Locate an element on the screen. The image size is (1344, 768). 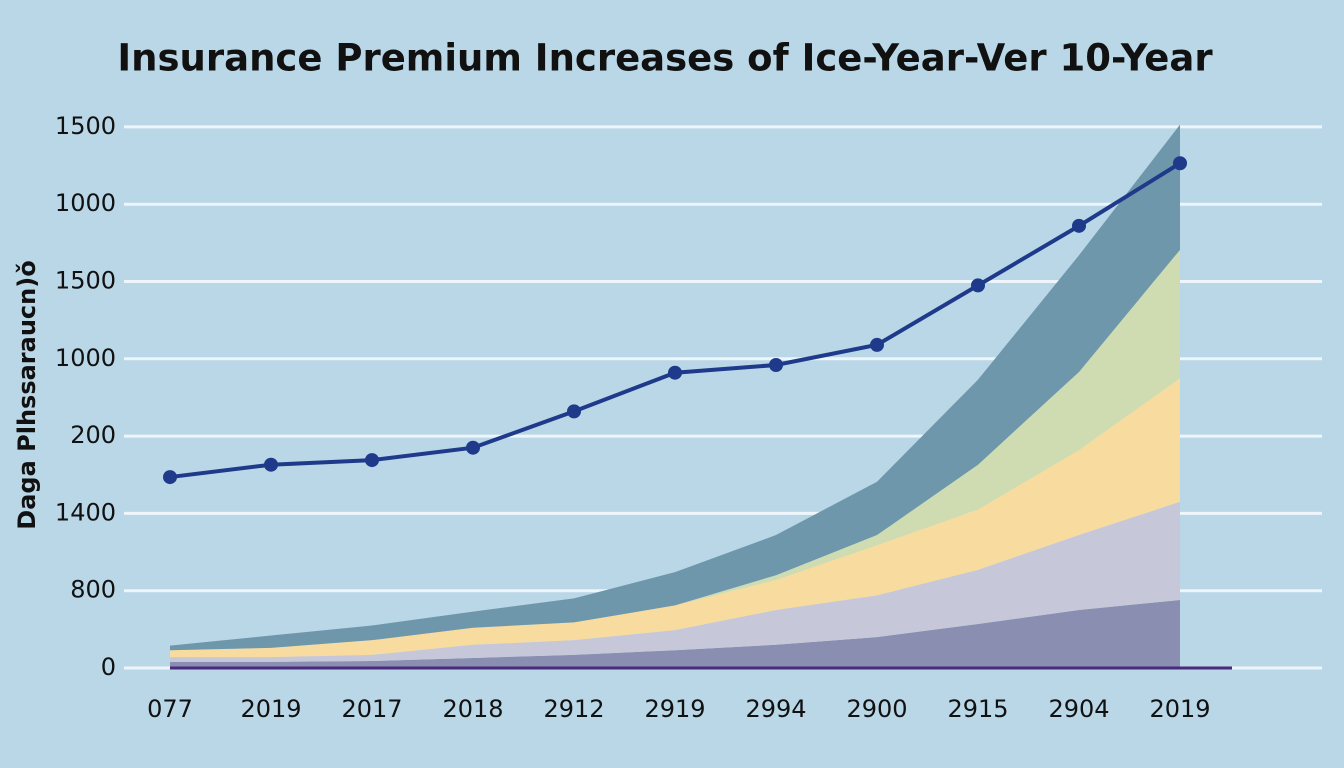
x-tick-label: 2017 is located at coordinates (371, 709).